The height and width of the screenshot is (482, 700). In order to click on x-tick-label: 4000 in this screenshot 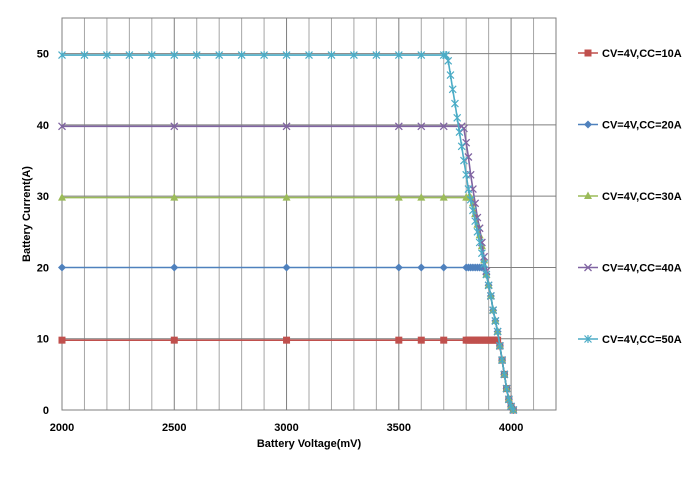, I will do `click(511, 428)`.